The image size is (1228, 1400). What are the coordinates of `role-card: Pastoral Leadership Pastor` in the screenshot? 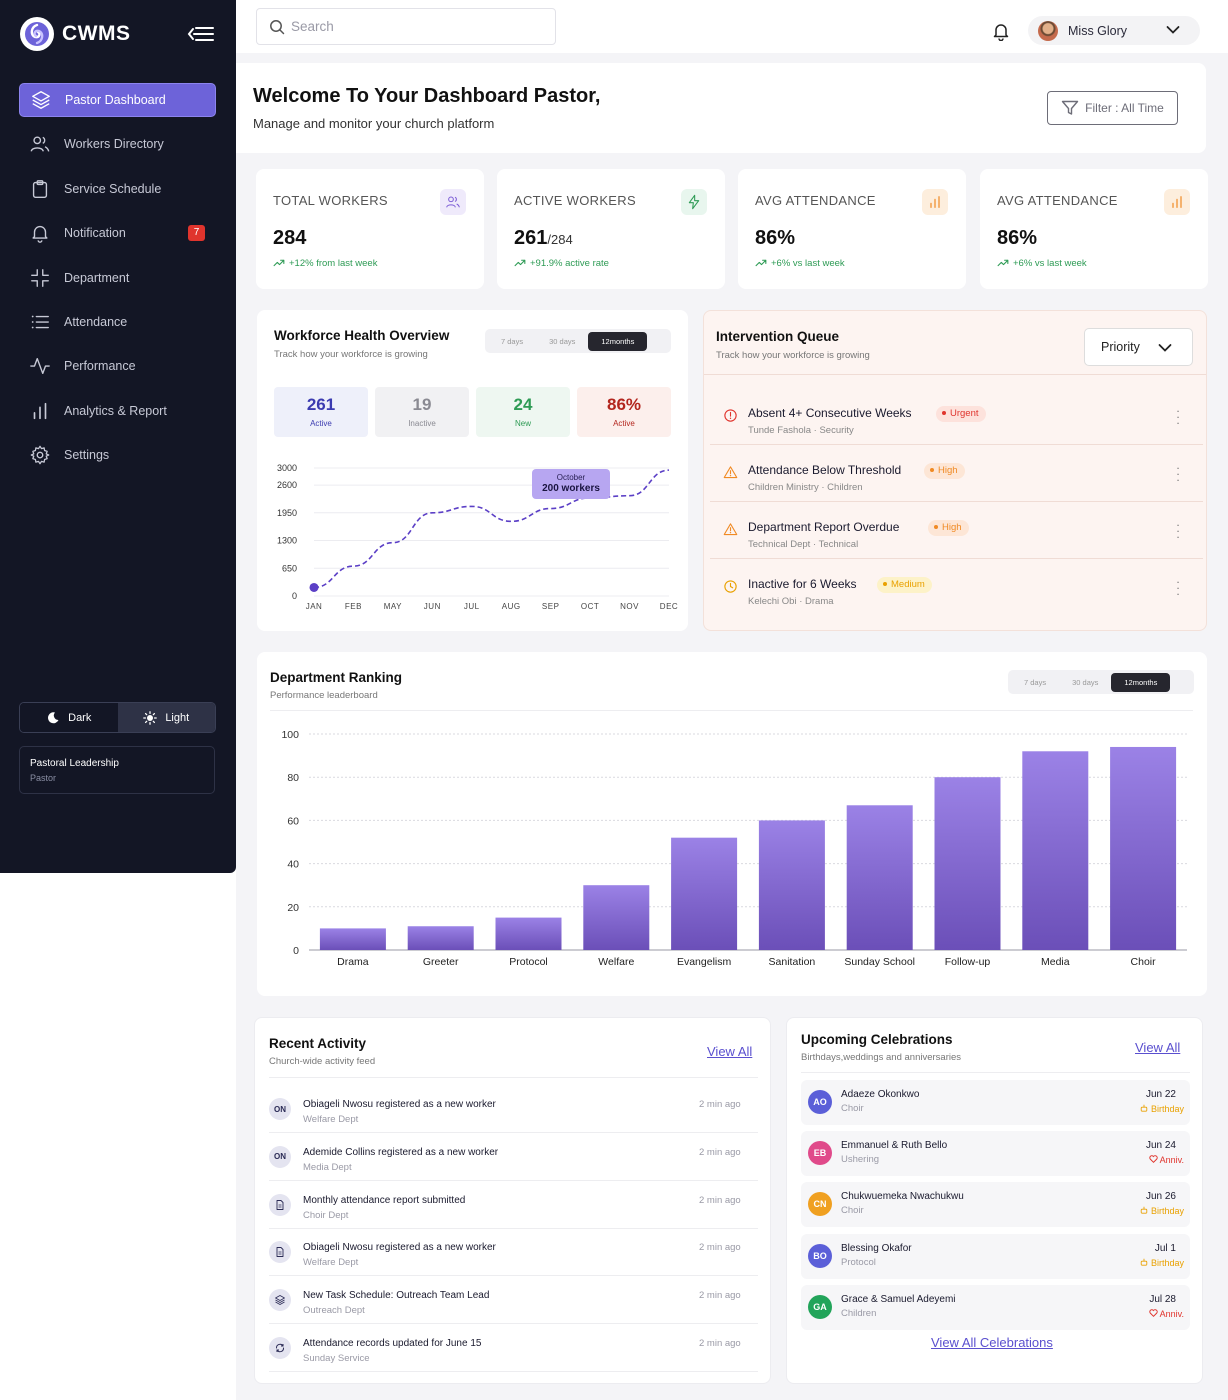 It's located at (117, 770).